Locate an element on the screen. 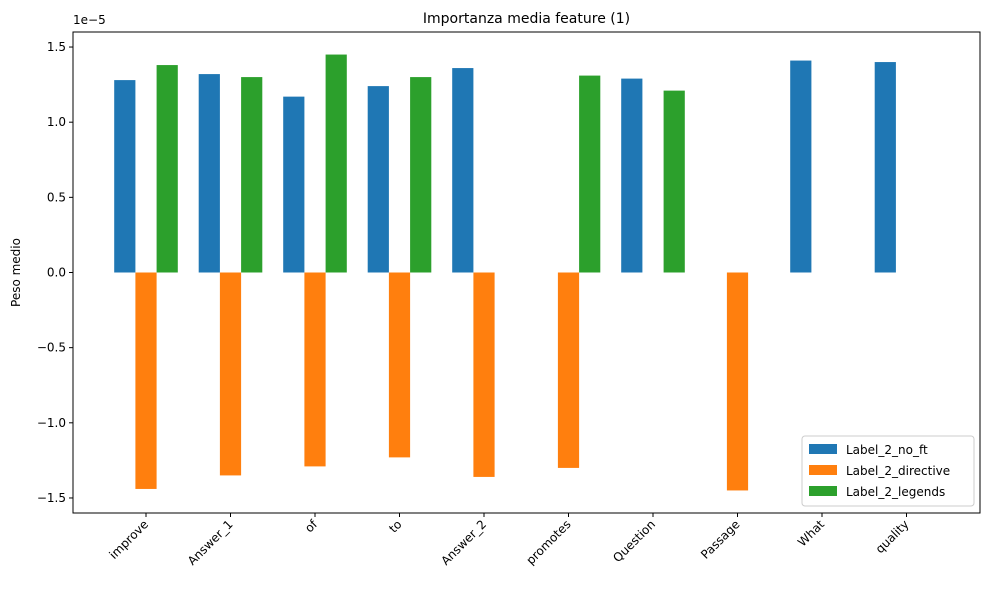 The width and height of the screenshot is (989, 590). bar-Label_2_directive-of is located at coordinates (315, 369).